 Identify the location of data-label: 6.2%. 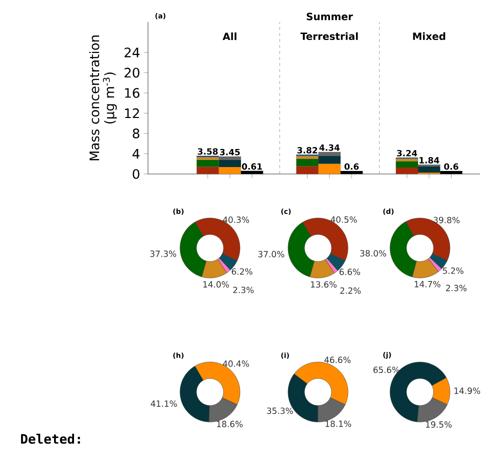
(242, 271).